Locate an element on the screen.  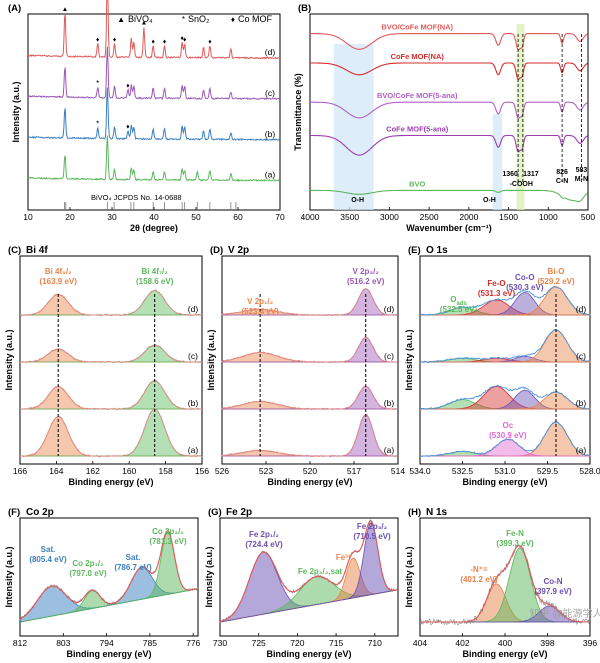
x-tick-label: 812 is located at coordinates (20, 643).